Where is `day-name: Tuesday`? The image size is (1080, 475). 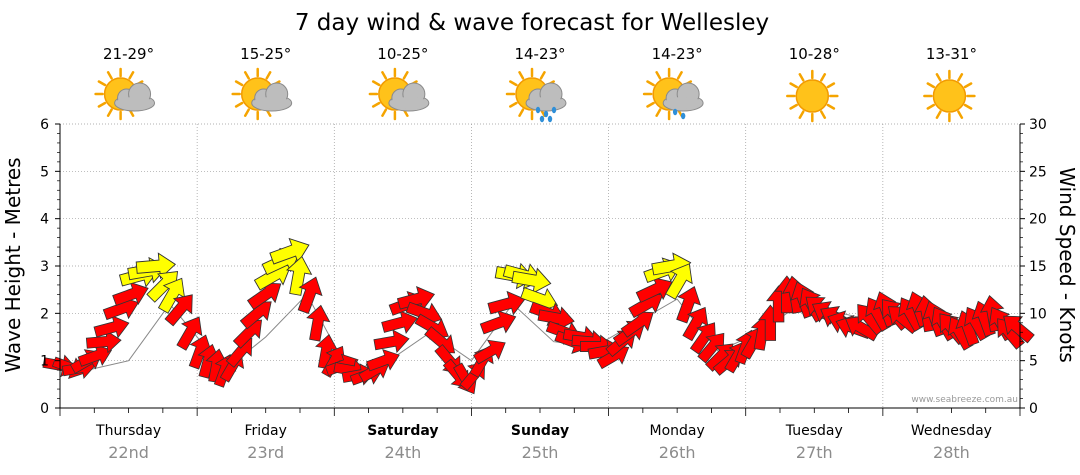 day-name: Tuesday is located at coordinates (814, 431).